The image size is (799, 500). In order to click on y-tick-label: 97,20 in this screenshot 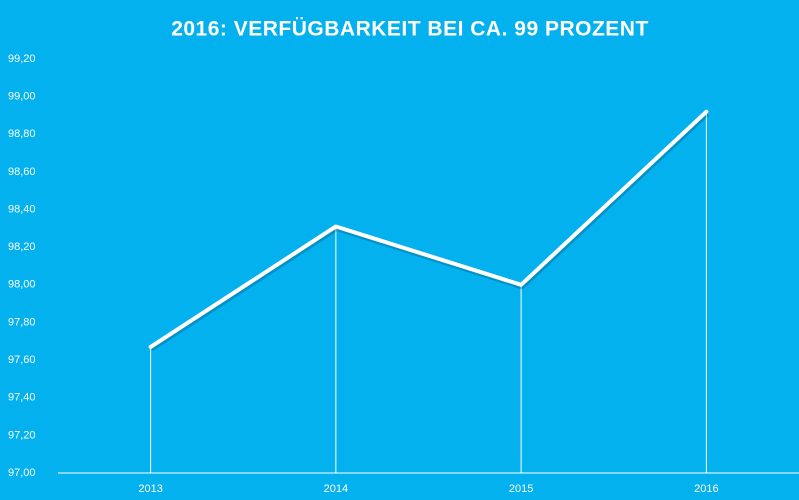, I will do `click(22, 435)`.